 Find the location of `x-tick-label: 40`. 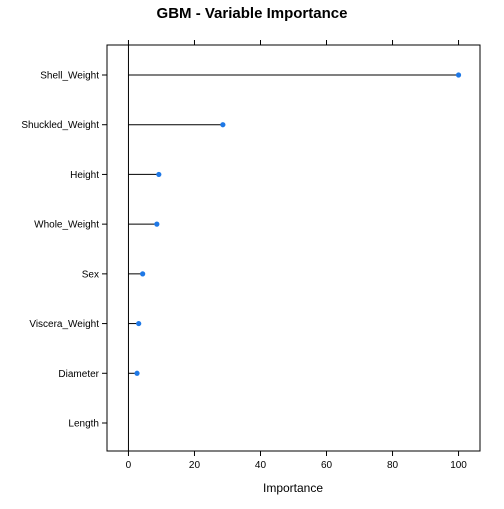

x-tick-label: 40 is located at coordinates (261, 465).